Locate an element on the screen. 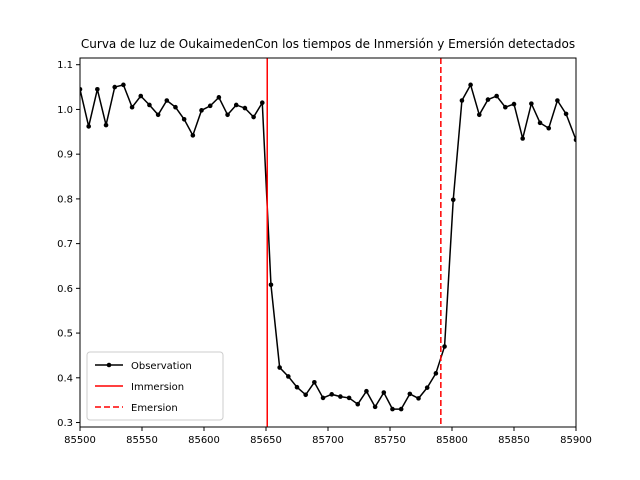  y-tick-label: 0.4 is located at coordinates (65, 378).